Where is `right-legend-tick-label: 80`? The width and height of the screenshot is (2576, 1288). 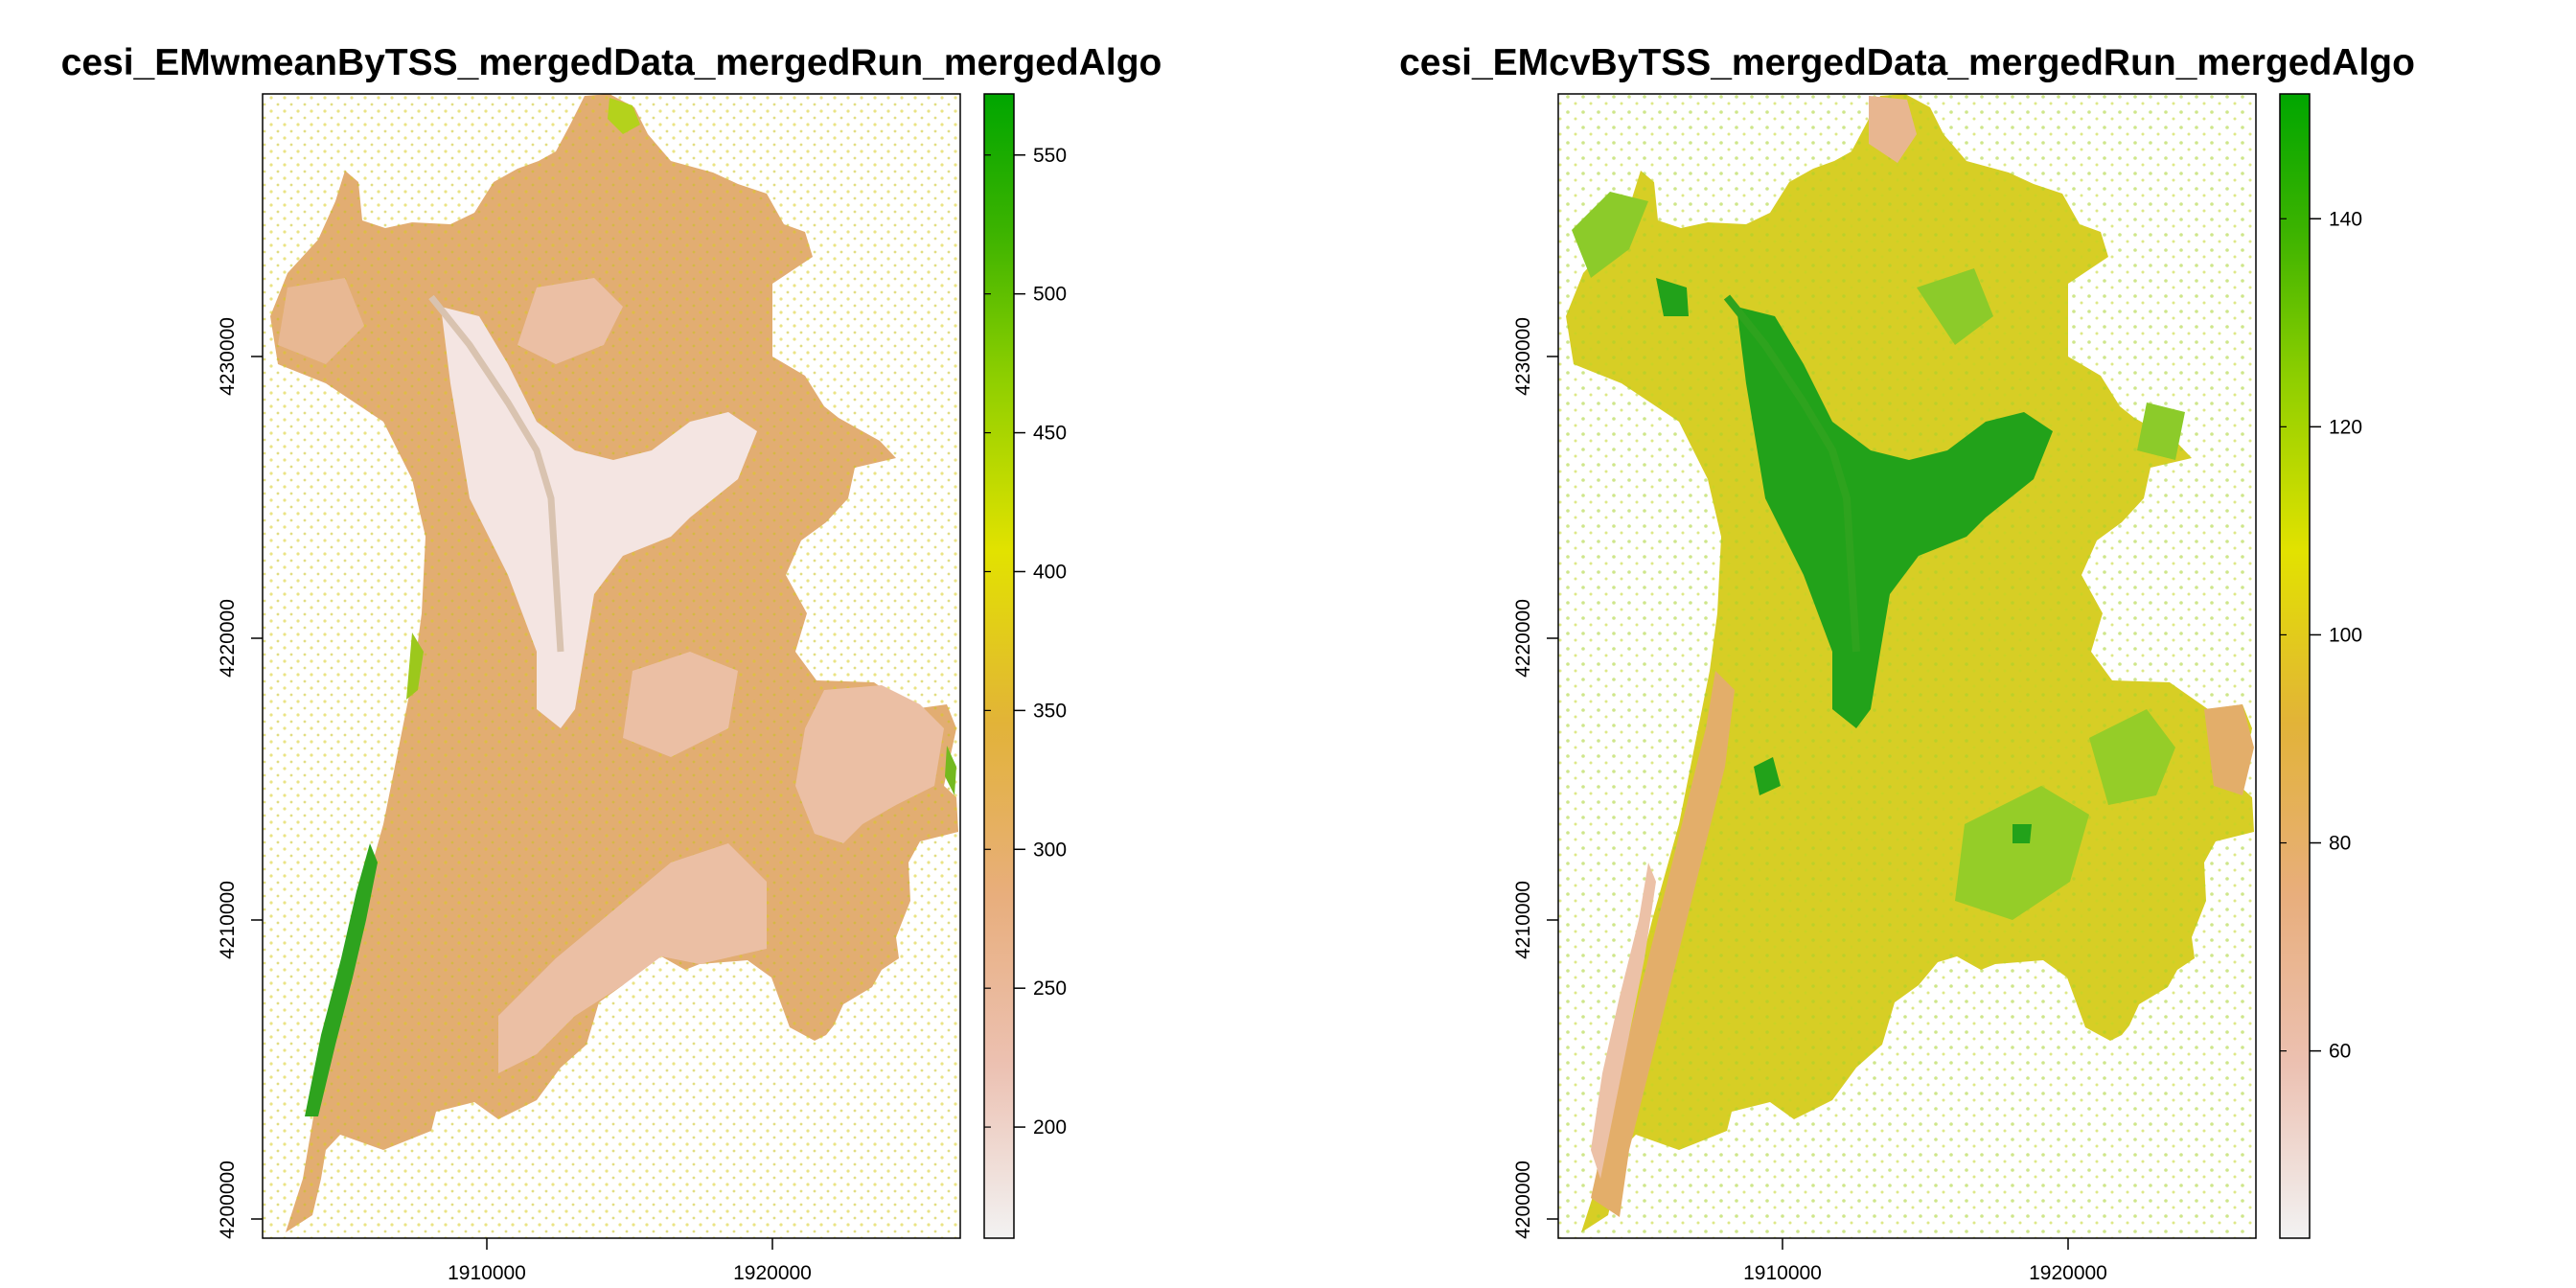 right-legend-tick-label: 80 is located at coordinates (2340, 844).